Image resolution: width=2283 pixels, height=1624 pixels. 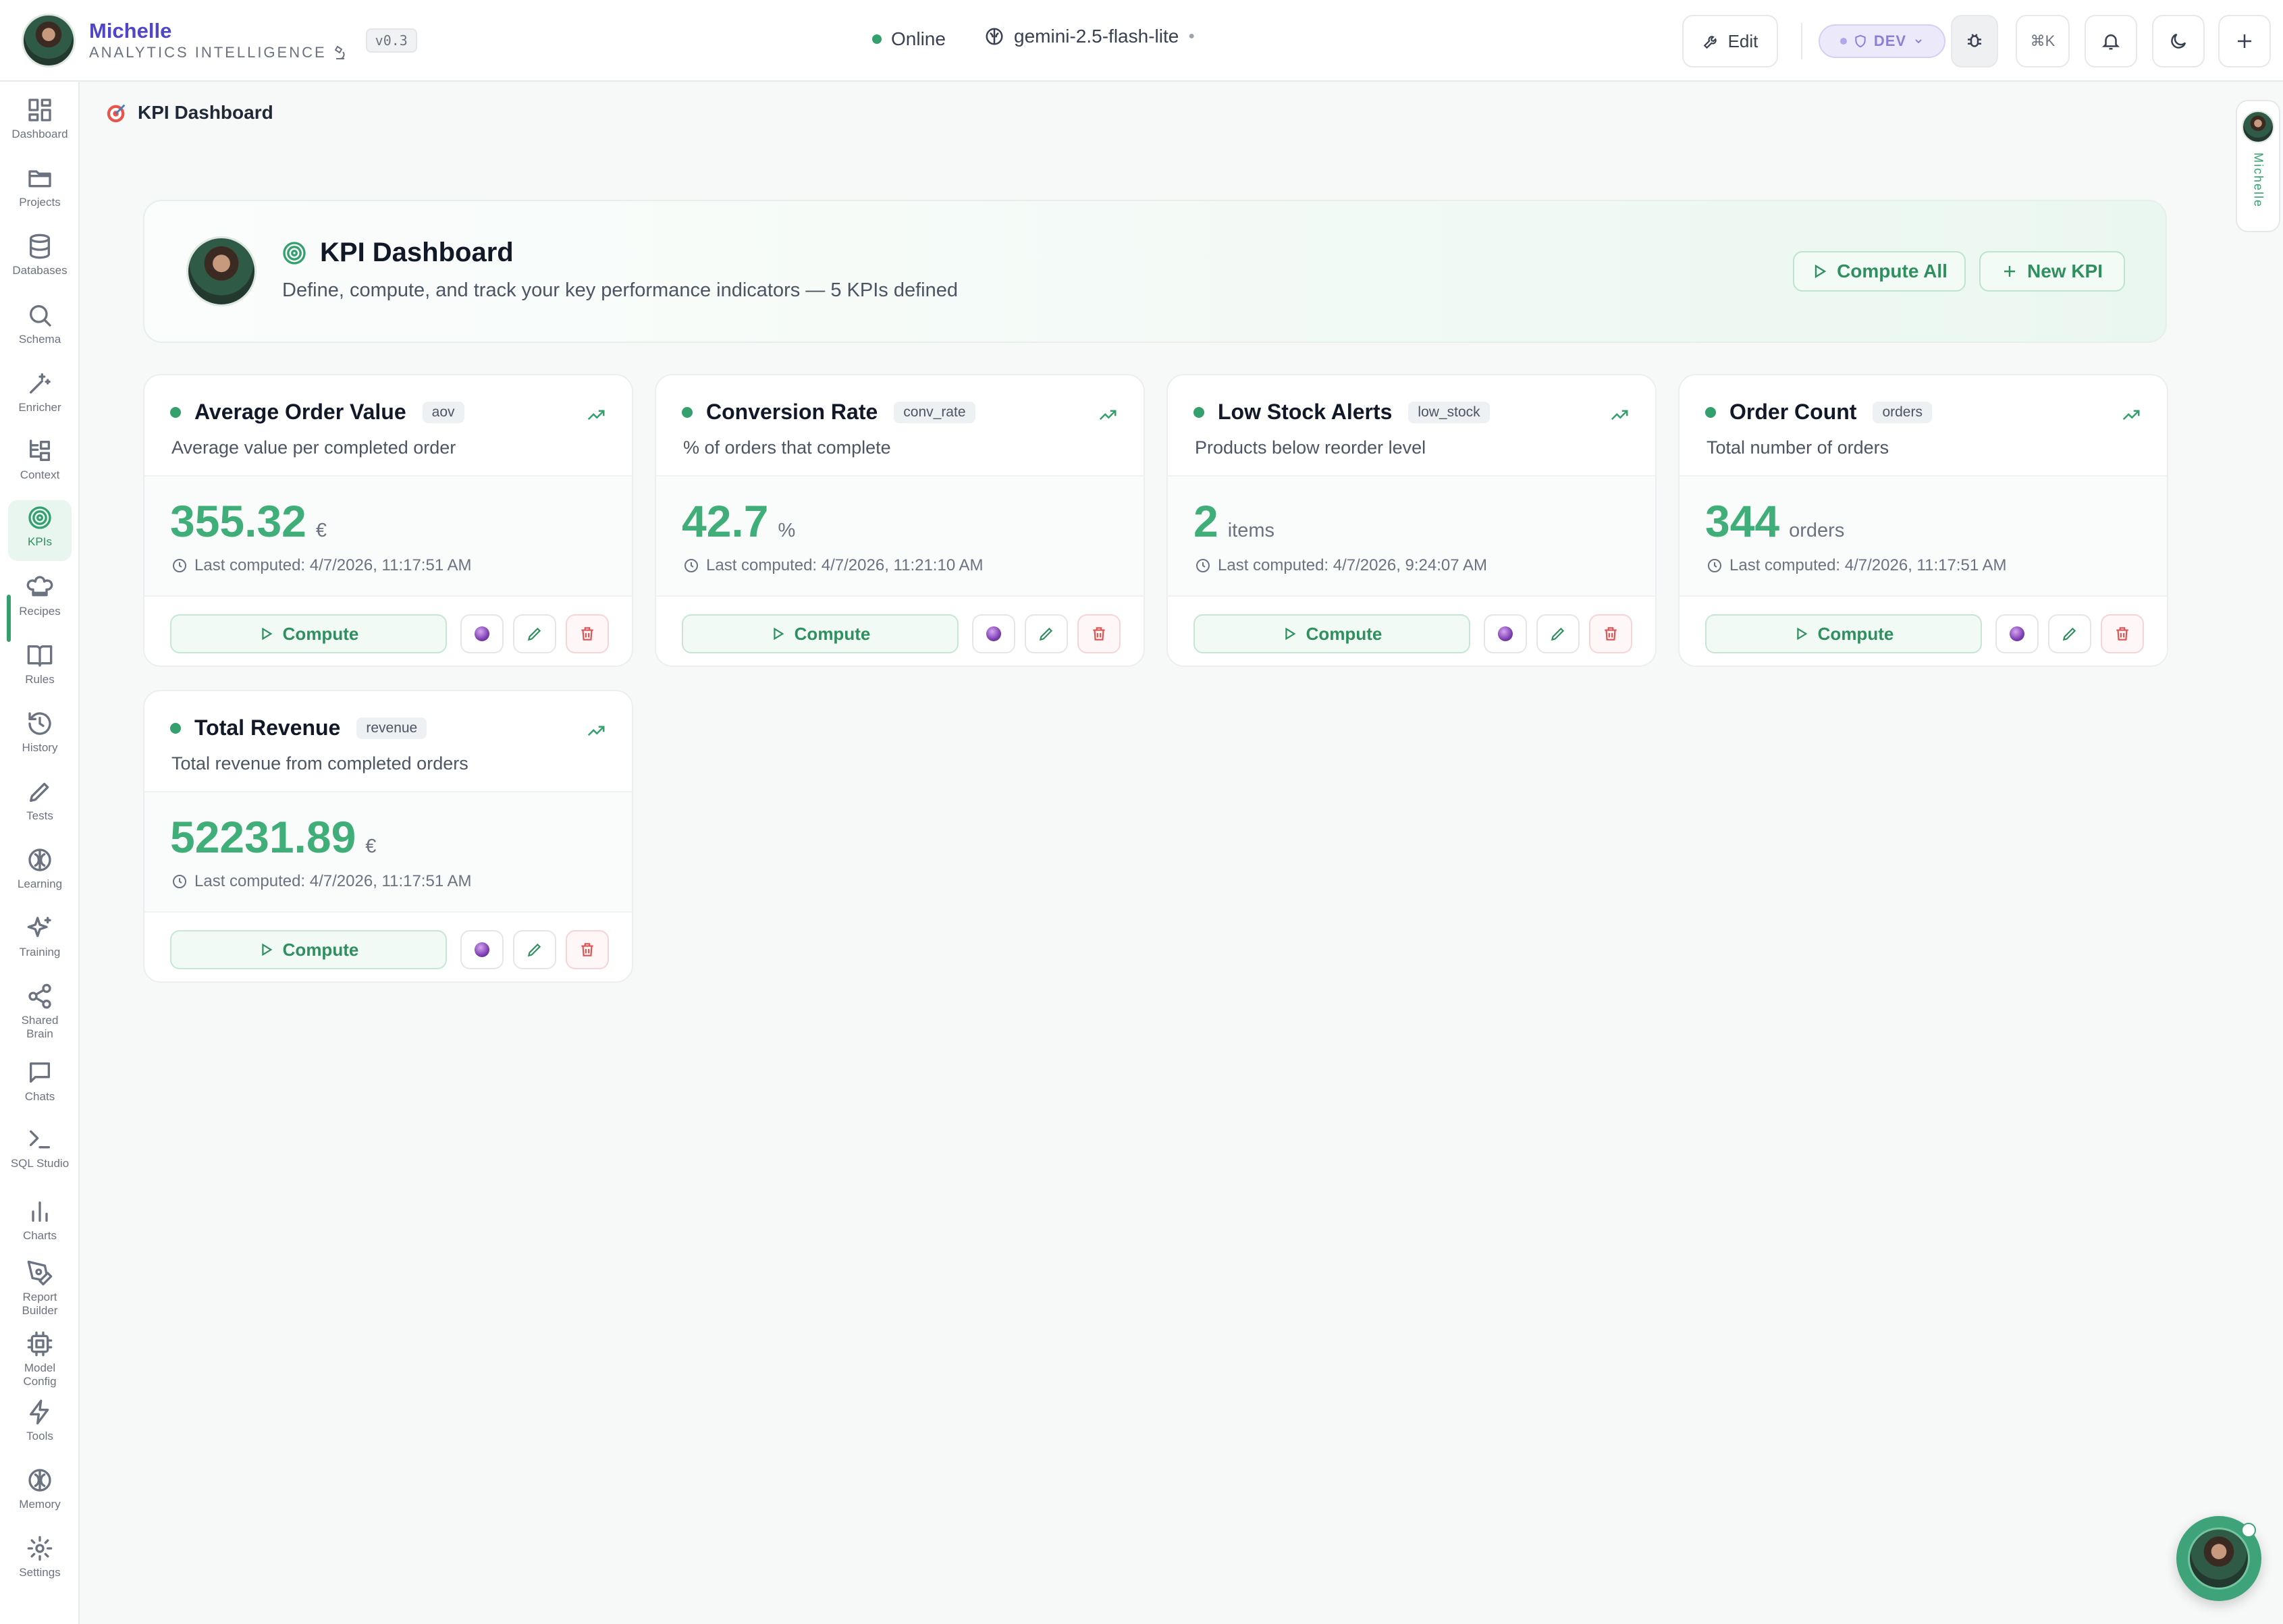 I want to click on dart-target-icon, so click(x=116, y=113).